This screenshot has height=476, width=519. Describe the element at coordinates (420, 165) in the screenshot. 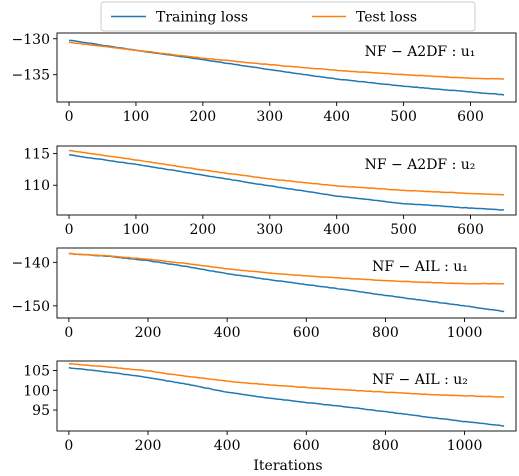

I see `subplot-annotation: NF − A2DF : u₂` at that location.